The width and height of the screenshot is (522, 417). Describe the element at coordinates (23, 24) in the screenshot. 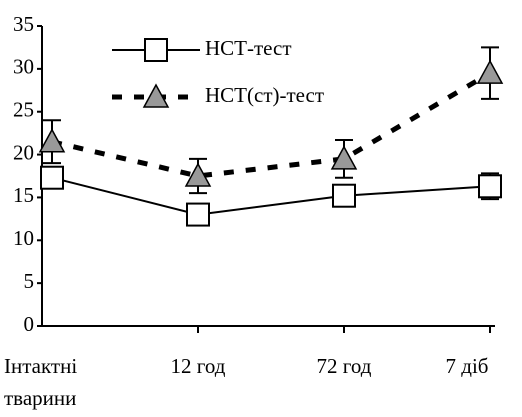

I see `y-tick-label: 35` at that location.